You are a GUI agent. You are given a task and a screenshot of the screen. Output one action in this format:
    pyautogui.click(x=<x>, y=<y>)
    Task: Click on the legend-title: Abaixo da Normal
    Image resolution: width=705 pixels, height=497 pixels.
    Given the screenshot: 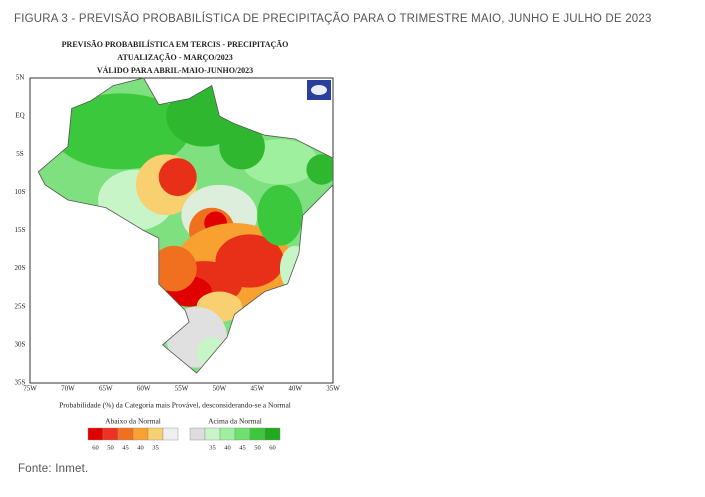 What is the action you would take?
    pyautogui.click(x=133, y=421)
    